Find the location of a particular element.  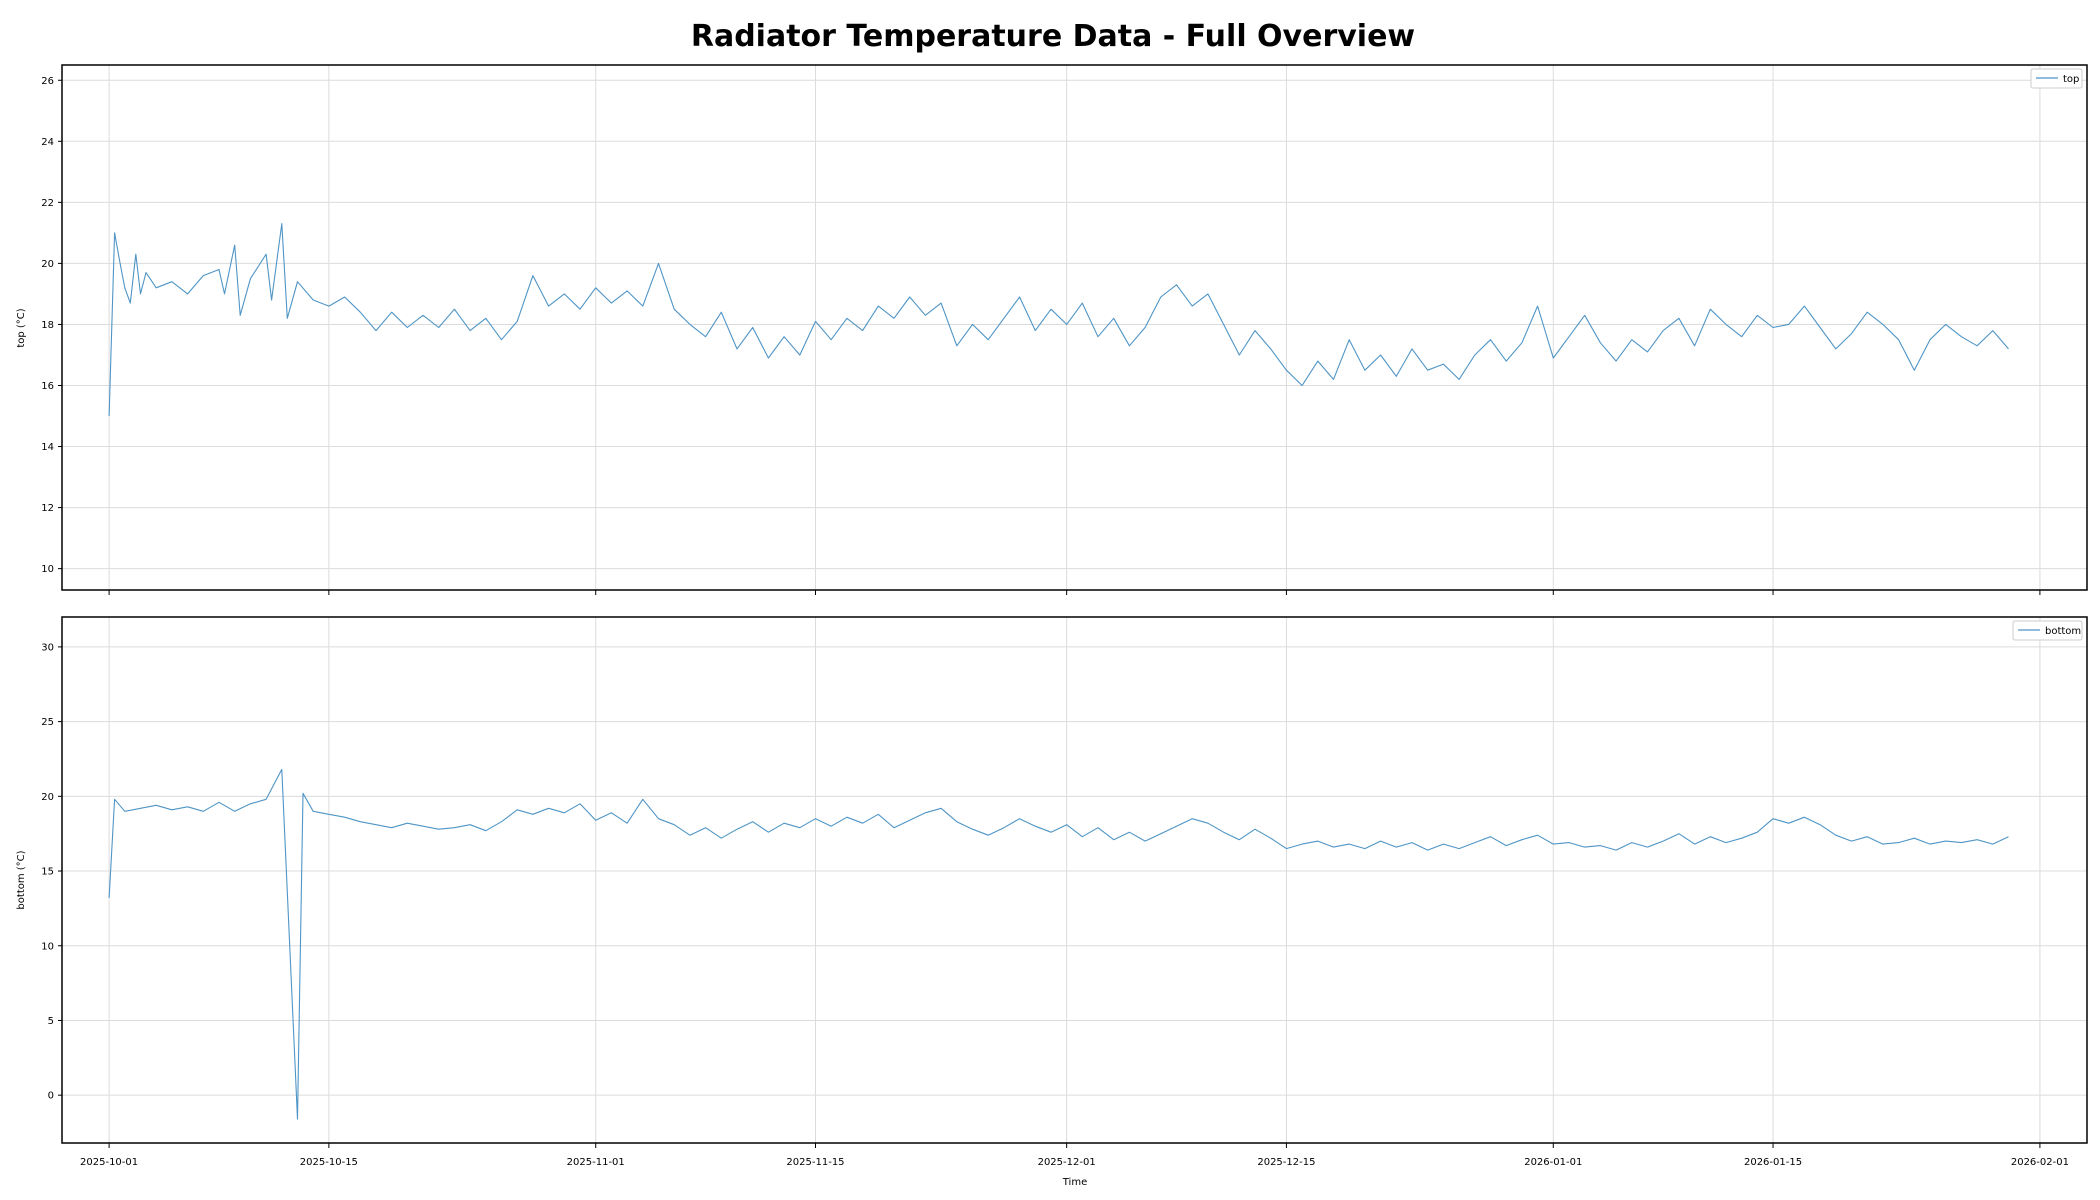

x-tick-label: 2025-11-15 is located at coordinates (815, 1162).